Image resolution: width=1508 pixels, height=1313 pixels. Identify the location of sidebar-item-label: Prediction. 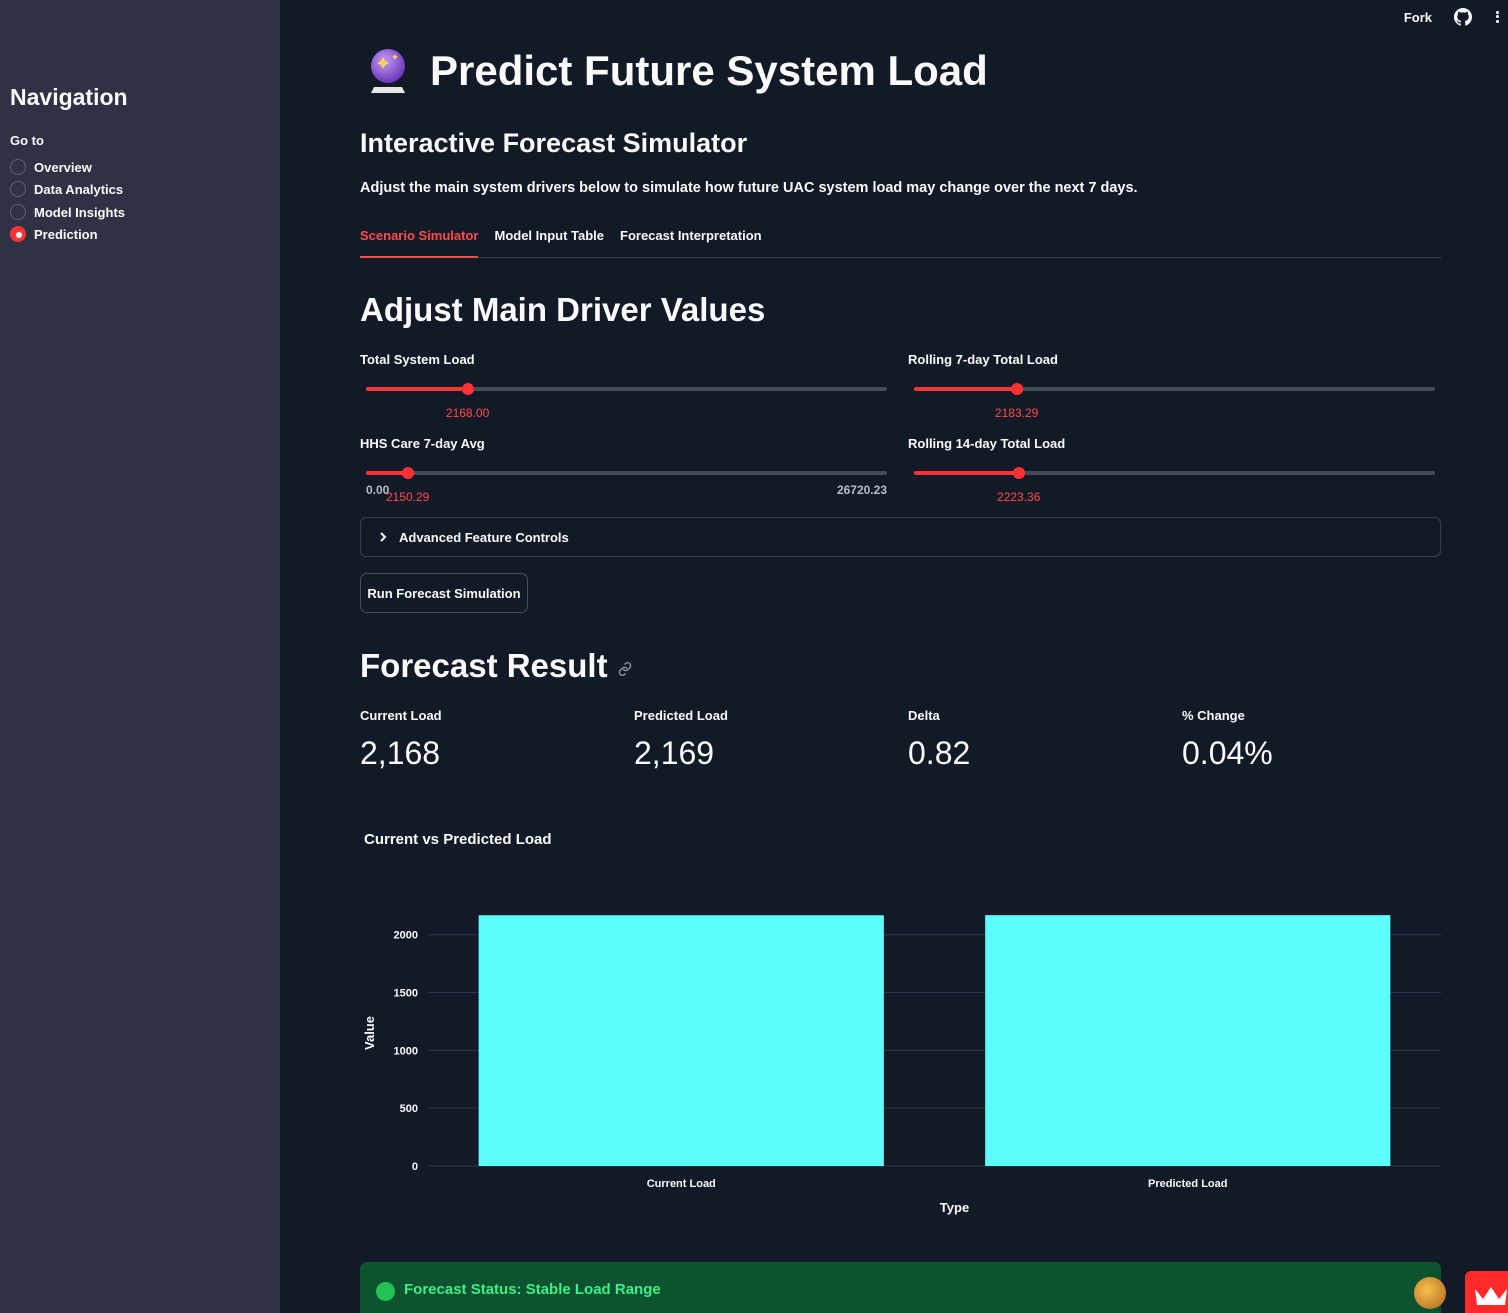
(66, 234).